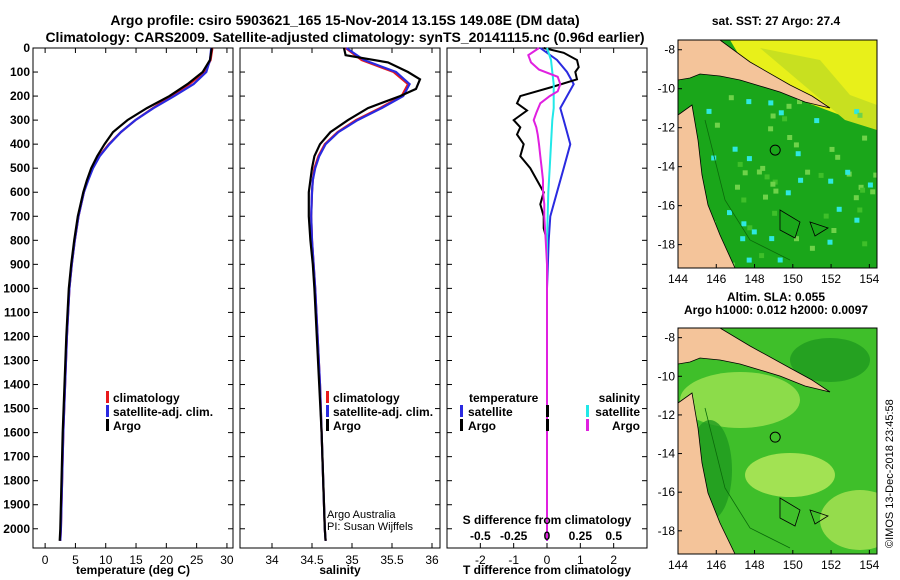 The width and height of the screenshot is (900, 580). I want to click on legend-temp-satellite-label: satellite, so click(490, 412).